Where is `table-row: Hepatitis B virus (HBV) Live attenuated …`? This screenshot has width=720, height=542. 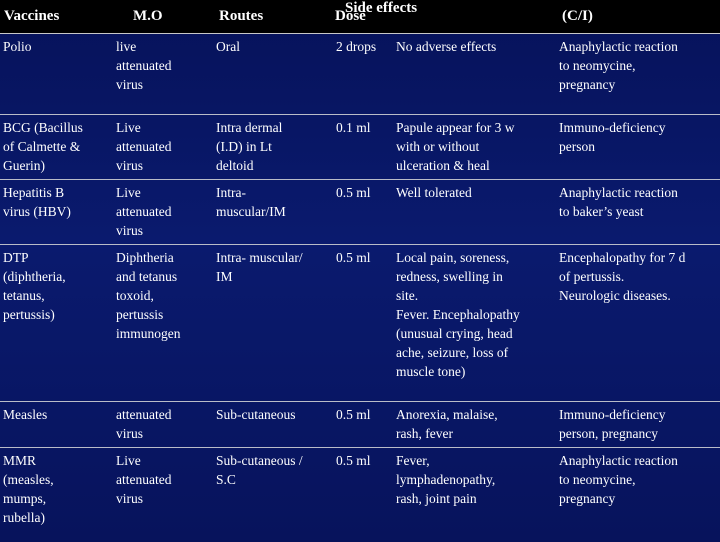 table-row: Hepatitis B virus (HBV) Live attenuated … is located at coordinates (360, 212).